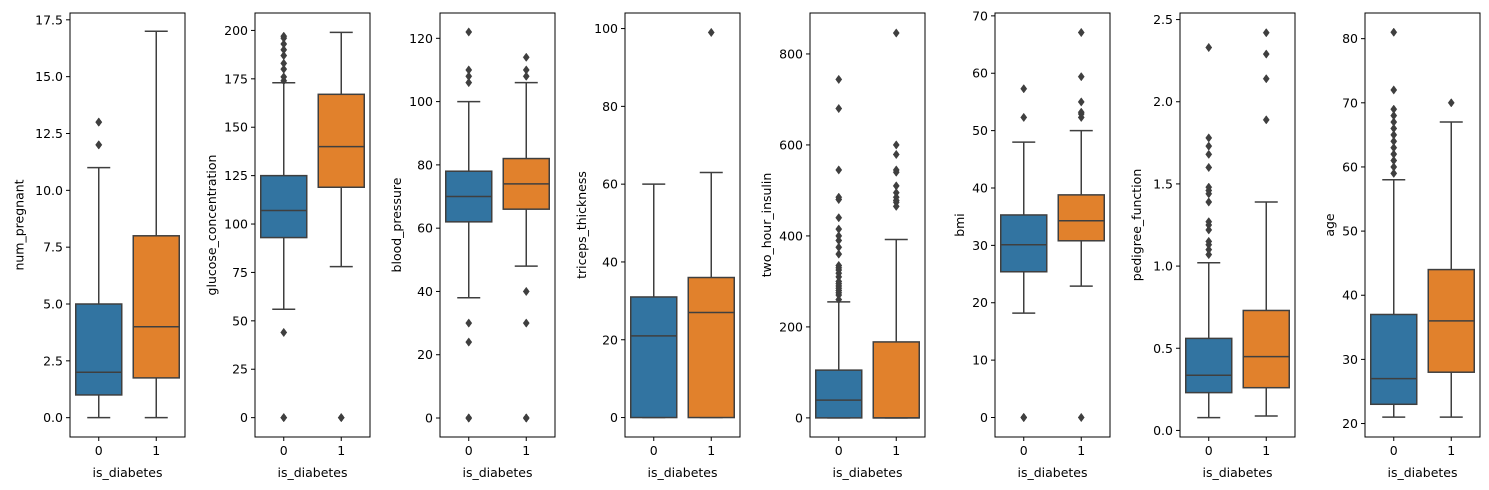 The image size is (1489, 490). What do you see at coordinates (396, 224) in the screenshot?
I see `y-axis-label: blood_pressure` at bounding box center [396, 224].